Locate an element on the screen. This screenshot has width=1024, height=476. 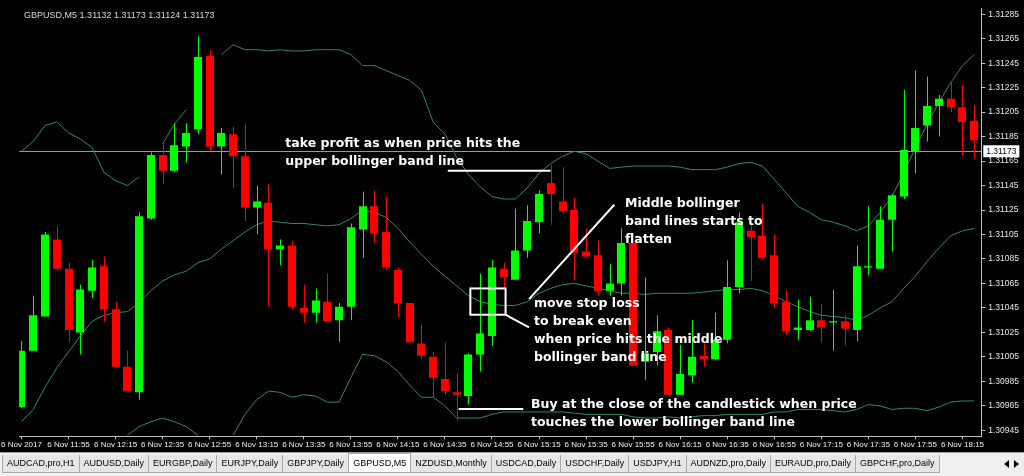
x-tick-label: 6 Nov 12:15 is located at coordinates (115, 445).